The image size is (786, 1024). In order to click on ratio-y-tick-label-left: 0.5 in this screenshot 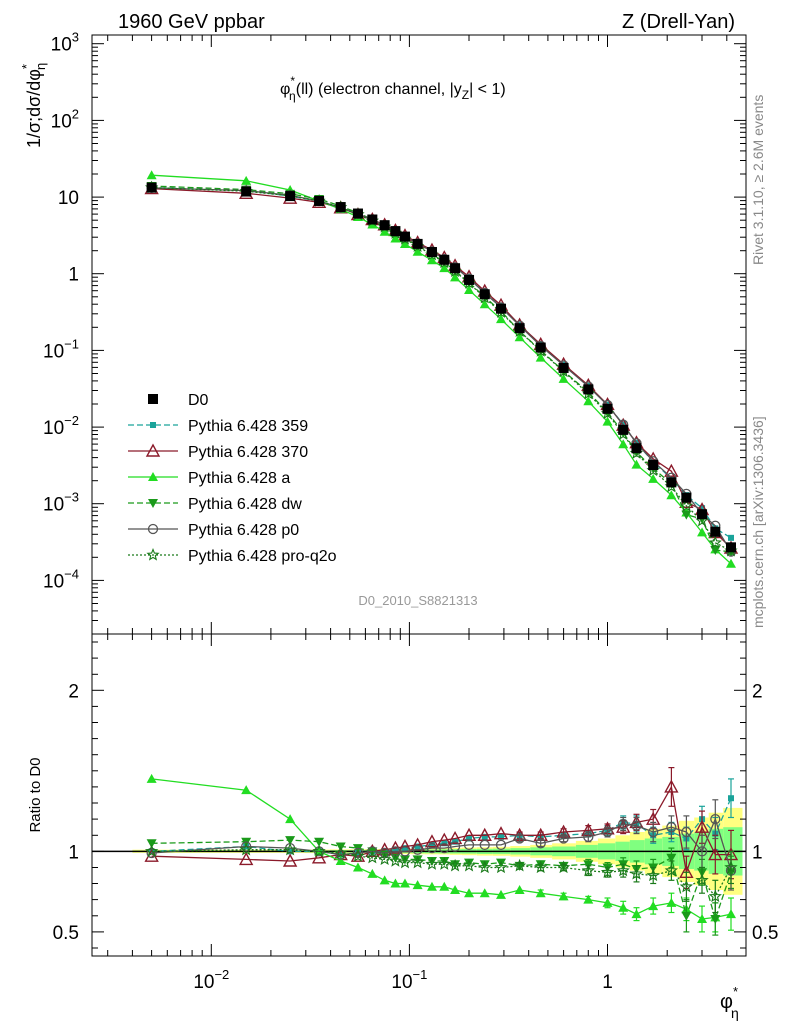, I will do `click(66, 933)`.